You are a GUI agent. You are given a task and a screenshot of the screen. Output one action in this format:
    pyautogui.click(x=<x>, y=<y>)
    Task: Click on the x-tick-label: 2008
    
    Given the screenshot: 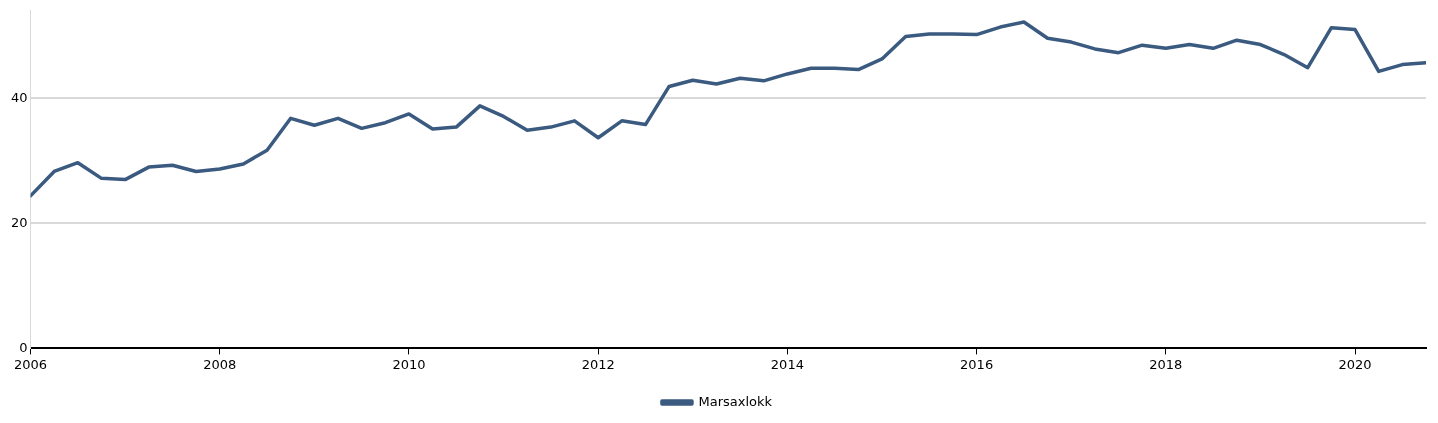 What is the action you would take?
    pyautogui.click(x=220, y=364)
    